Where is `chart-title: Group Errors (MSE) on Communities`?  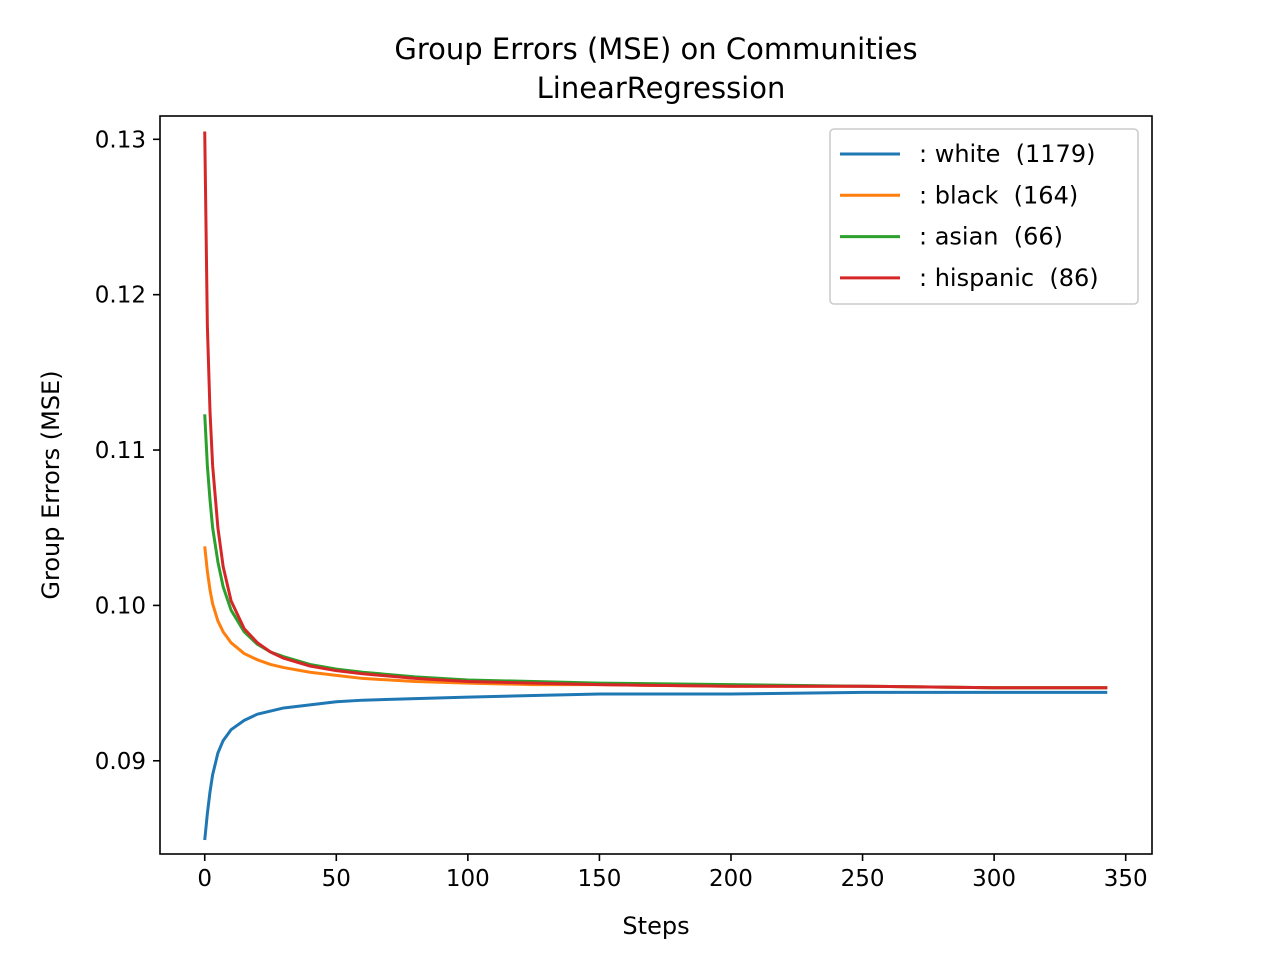 chart-title: Group Errors (MSE) on Communities is located at coordinates (655, 49).